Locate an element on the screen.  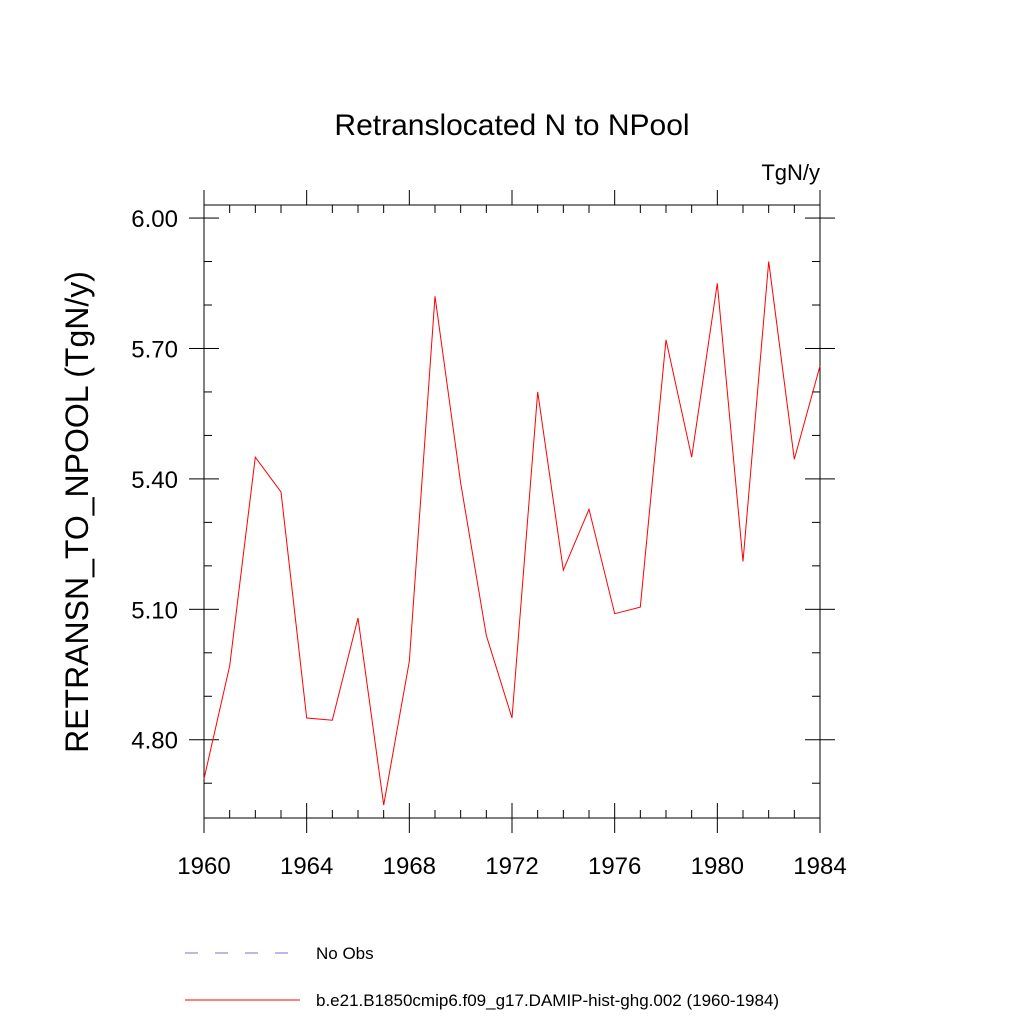
y-tick-label: 5.70 is located at coordinates (154, 349).